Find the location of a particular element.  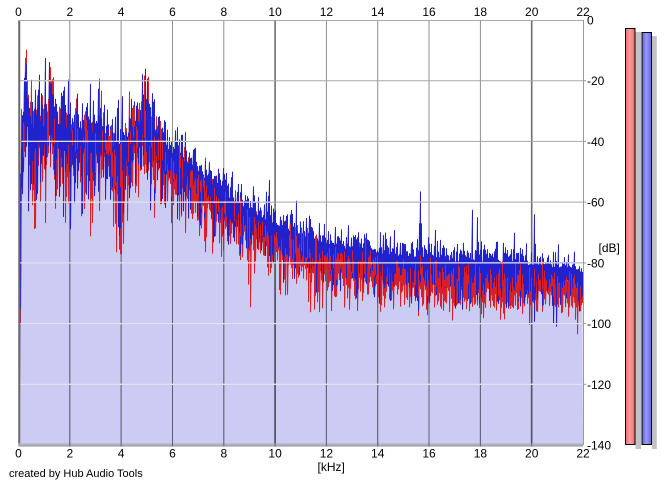

svg-text: -120 is located at coordinates (599, 385).